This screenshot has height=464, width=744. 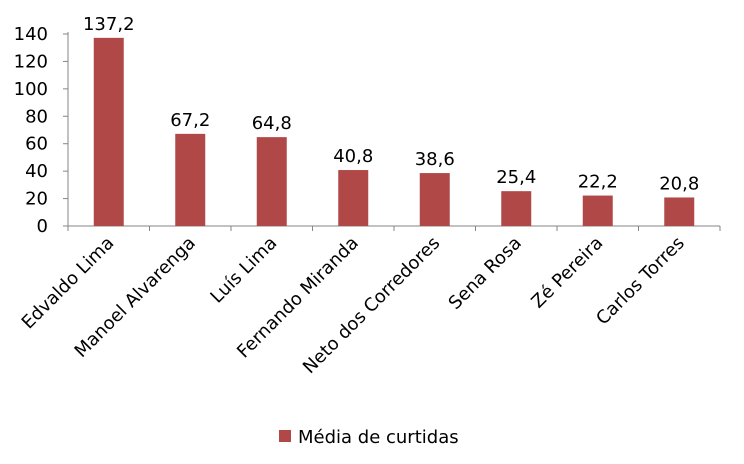 I want to click on legend-swatch, so click(x=285, y=436).